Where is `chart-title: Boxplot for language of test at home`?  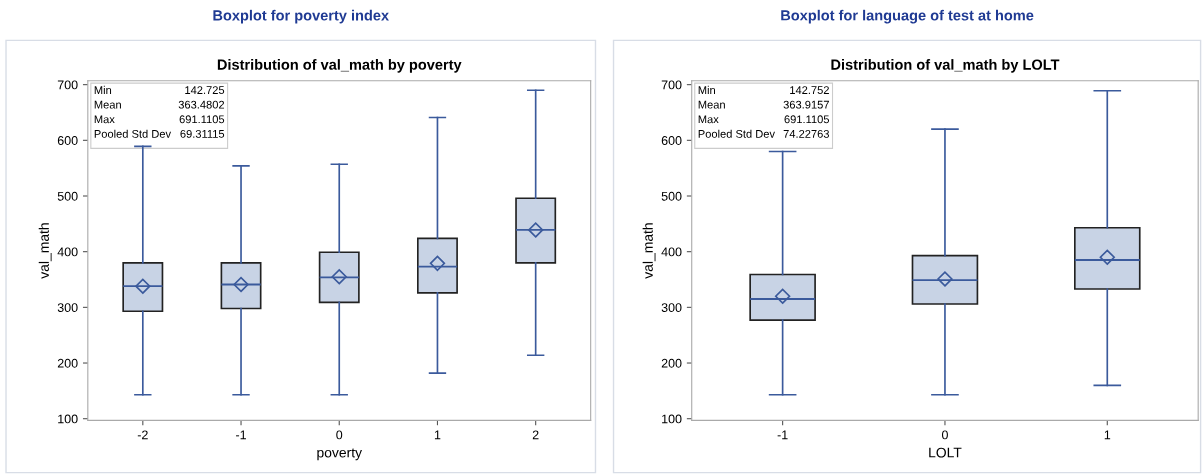
chart-title: Boxplot for language of test at home is located at coordinates (907, 16).